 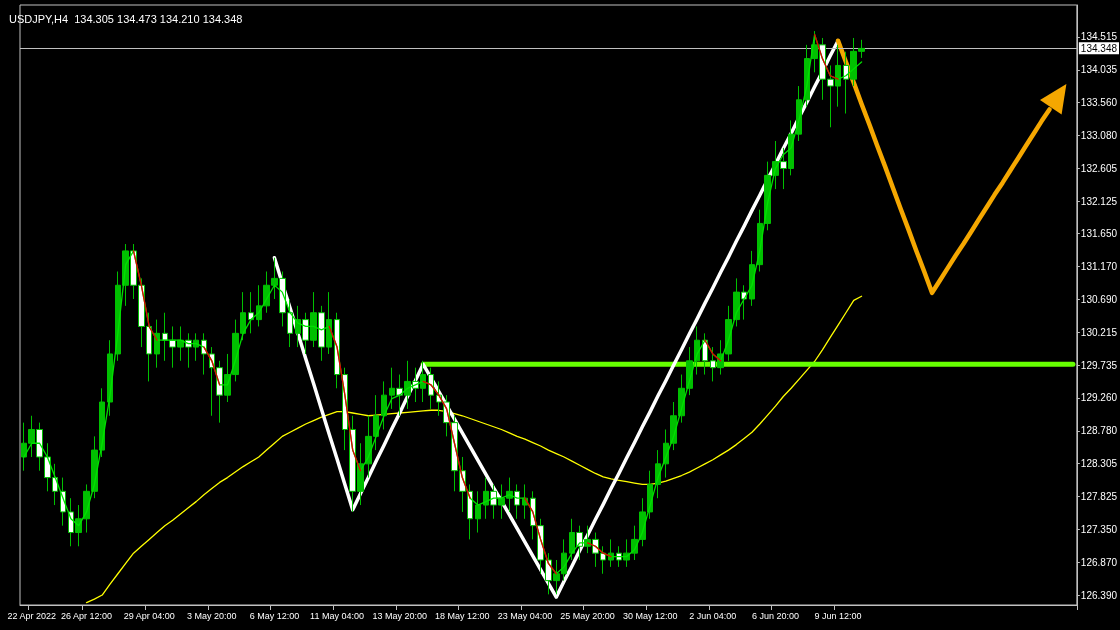 What do you see at coordinates (1099, 431) in the screenshot?
I see `y-tick-label: 128.780` at bounding box center [1099, 431].